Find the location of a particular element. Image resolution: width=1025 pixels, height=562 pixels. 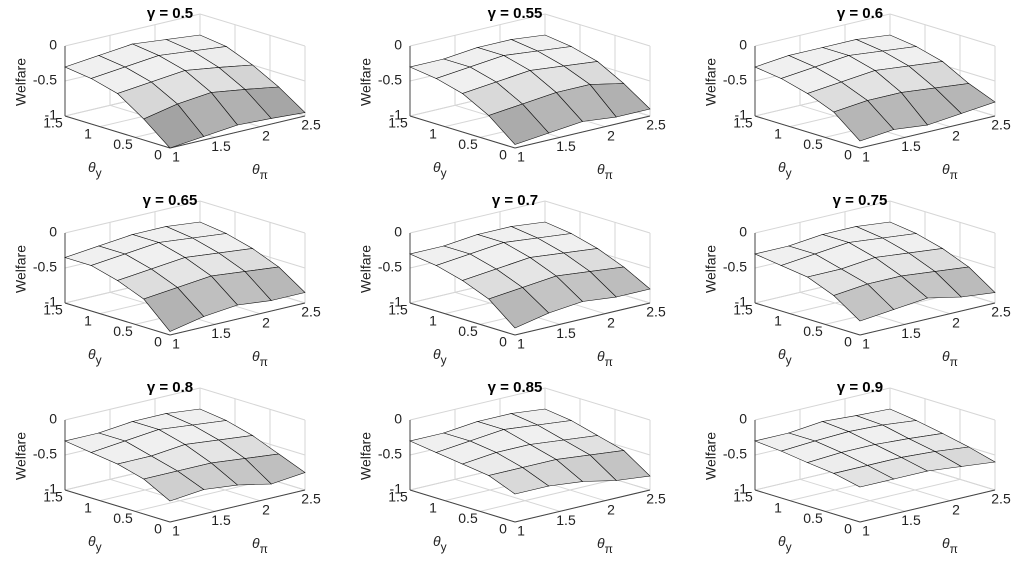

panel-title: γ = 0.85 is located at coordinates (515, 387).